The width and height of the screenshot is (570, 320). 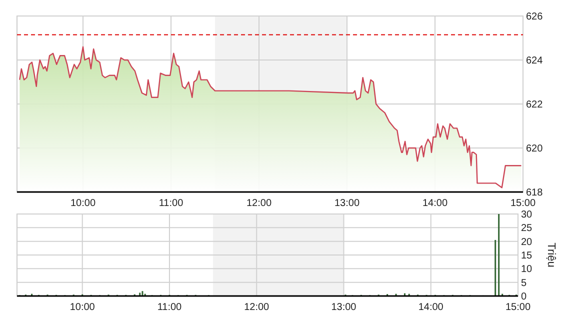 I want to click on y-tick-label: 10, so click(x=527, y=270).